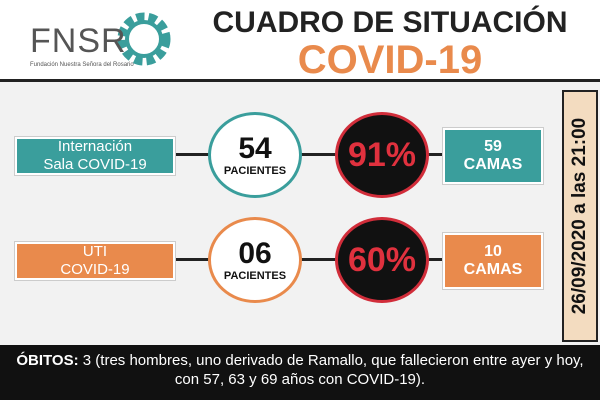 The height and width of the screenshot is (400, 600). I want to click on title: CUADRO DE SITUACIÓN, so click(390, 22).